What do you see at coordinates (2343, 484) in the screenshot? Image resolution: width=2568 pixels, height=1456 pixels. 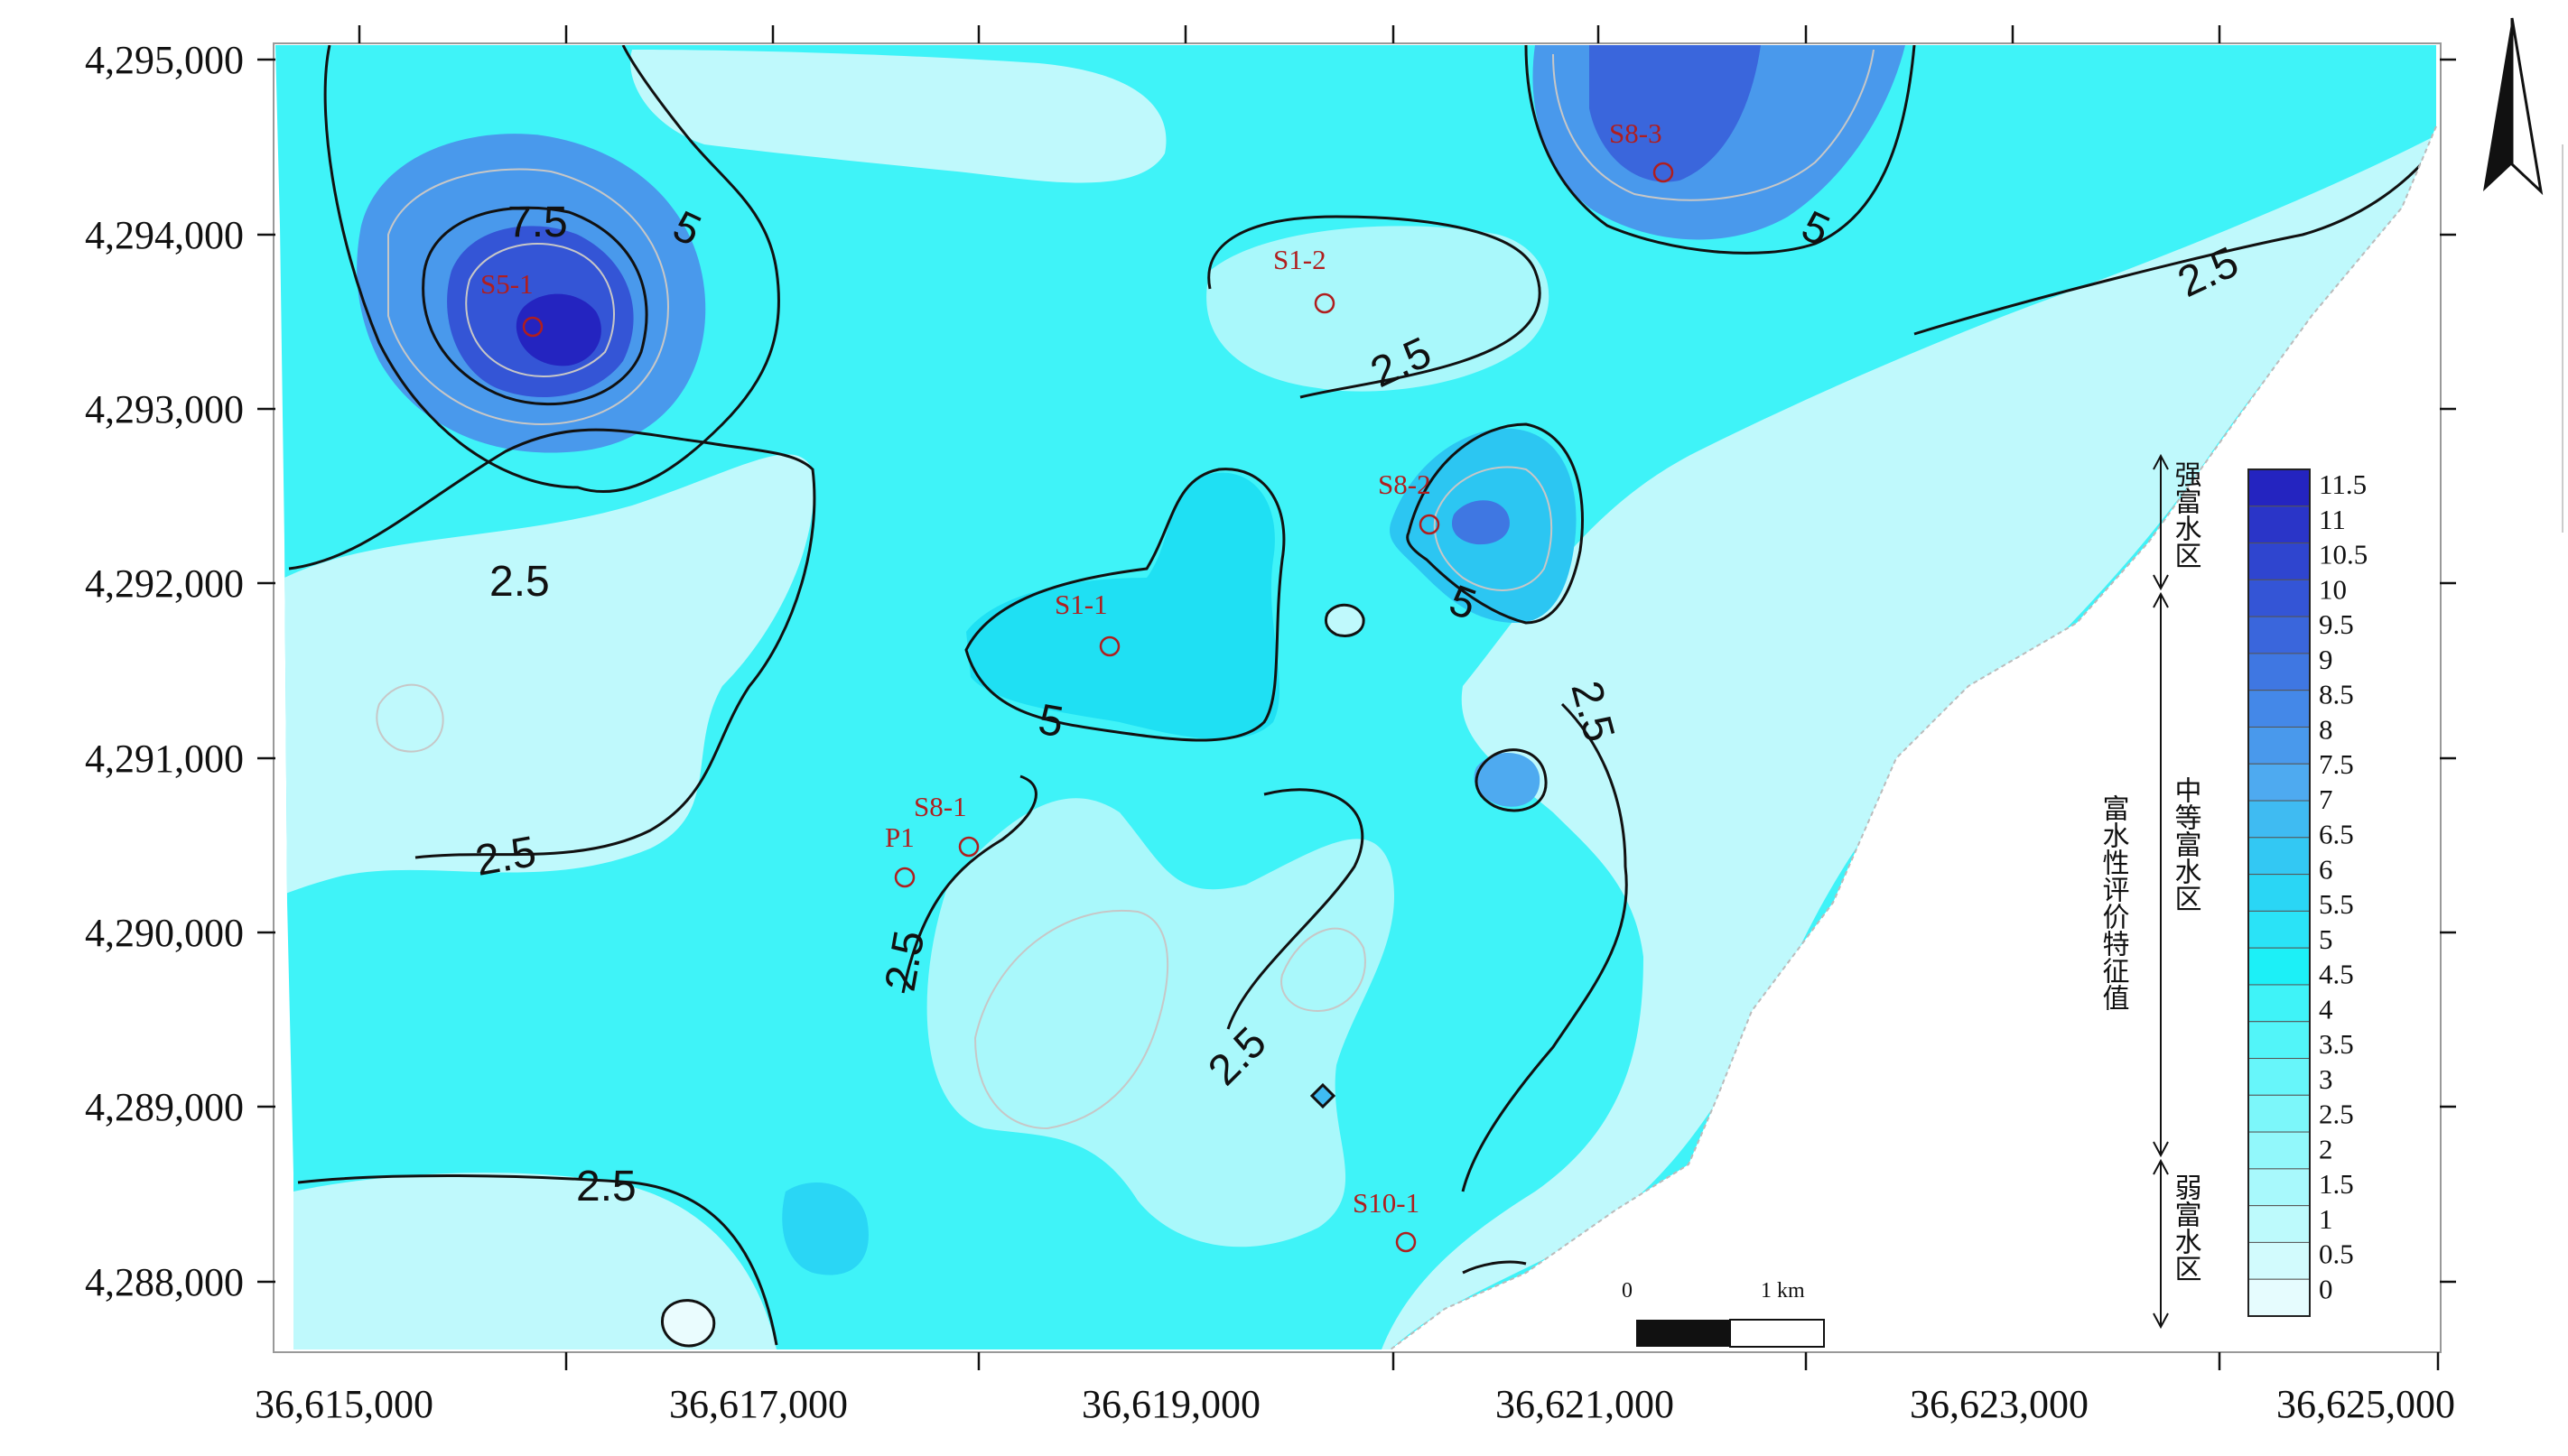 I see `legend-tick-label: 11.5` at bounding box center [2343, 484].